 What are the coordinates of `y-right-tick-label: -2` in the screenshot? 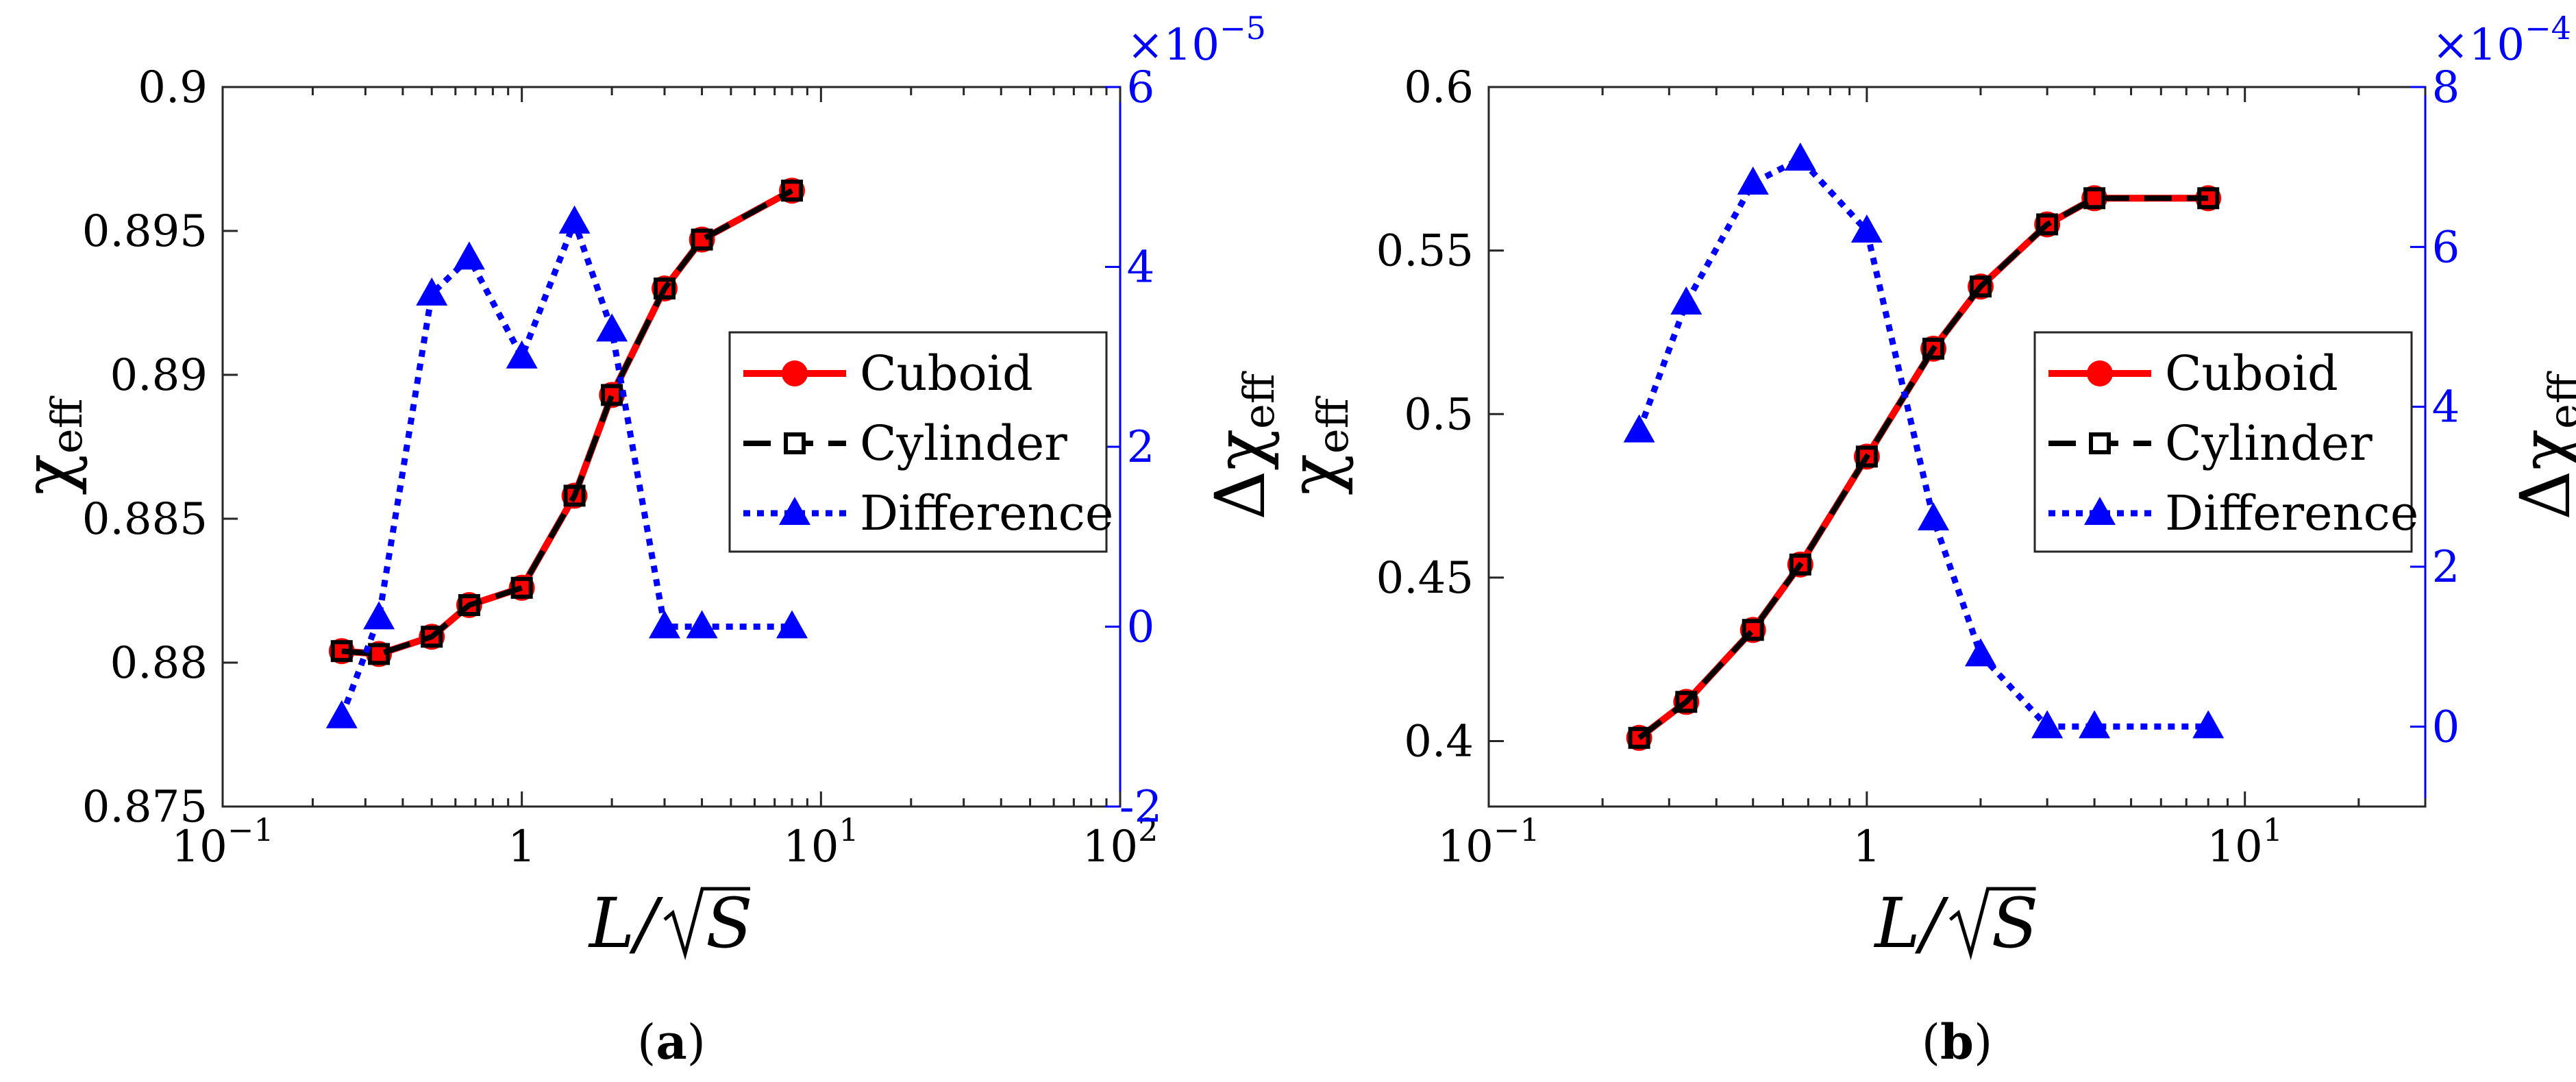 It's located at (1140, 807).